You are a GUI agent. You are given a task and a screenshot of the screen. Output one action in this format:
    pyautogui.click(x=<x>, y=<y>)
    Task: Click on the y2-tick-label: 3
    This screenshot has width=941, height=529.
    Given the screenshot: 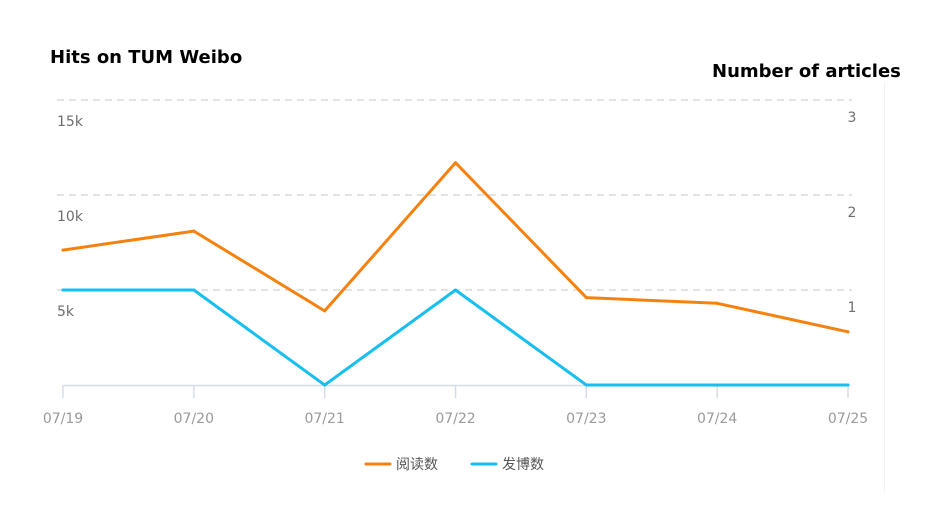 What is the action you would take?
    pyautogui.click(x=852, y=118)
    